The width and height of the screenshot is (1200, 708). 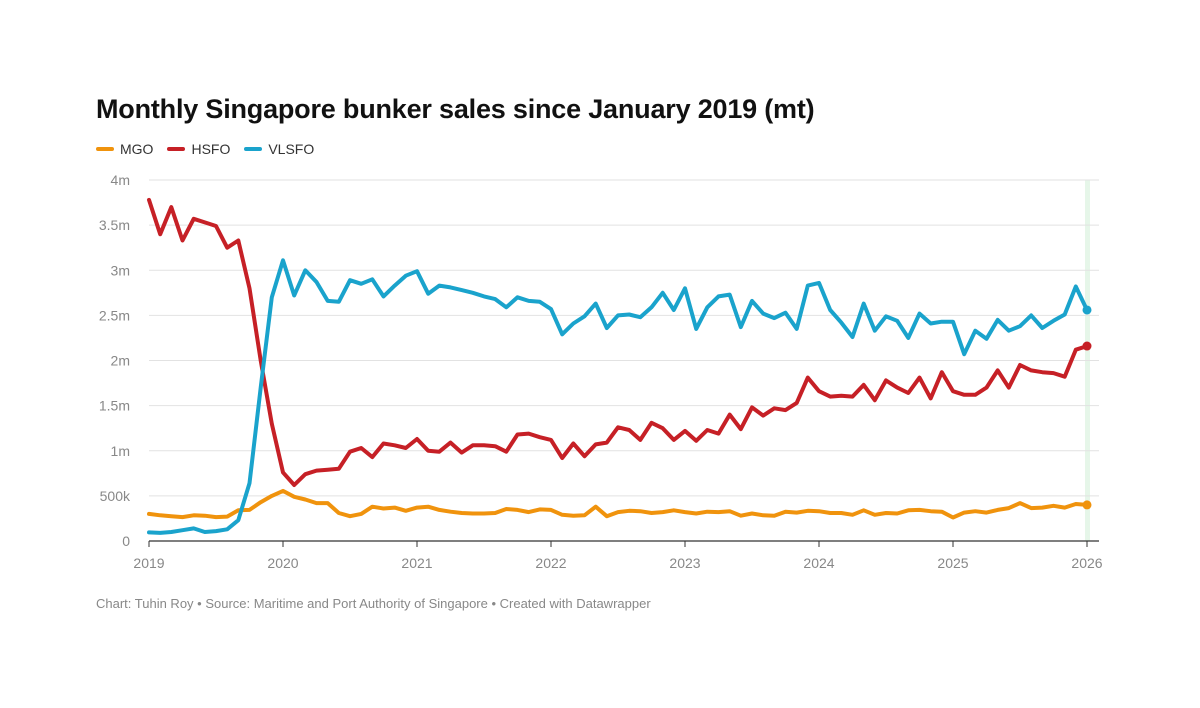 What do you see at coordinates (148, 563) in the screenshot?
I see `x-tick-label: 2019` at bounding box center [148, 563].